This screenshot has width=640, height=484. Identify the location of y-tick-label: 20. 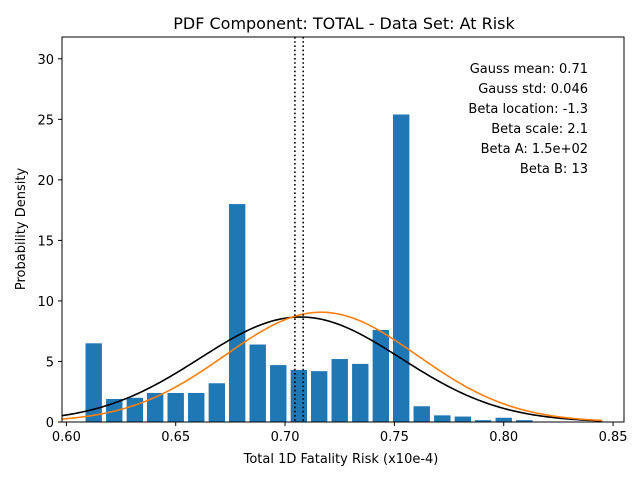
(45, 181).